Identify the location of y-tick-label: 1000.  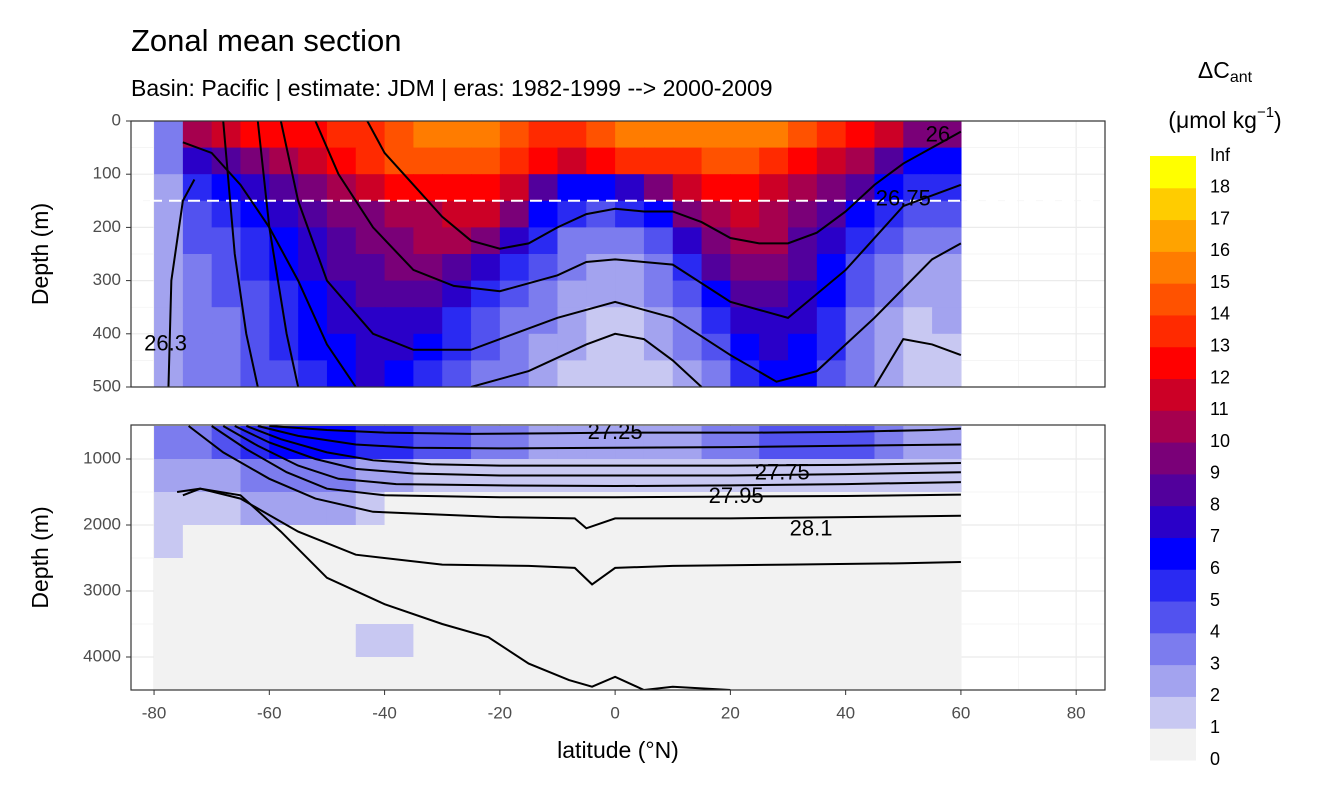
(102, 457).